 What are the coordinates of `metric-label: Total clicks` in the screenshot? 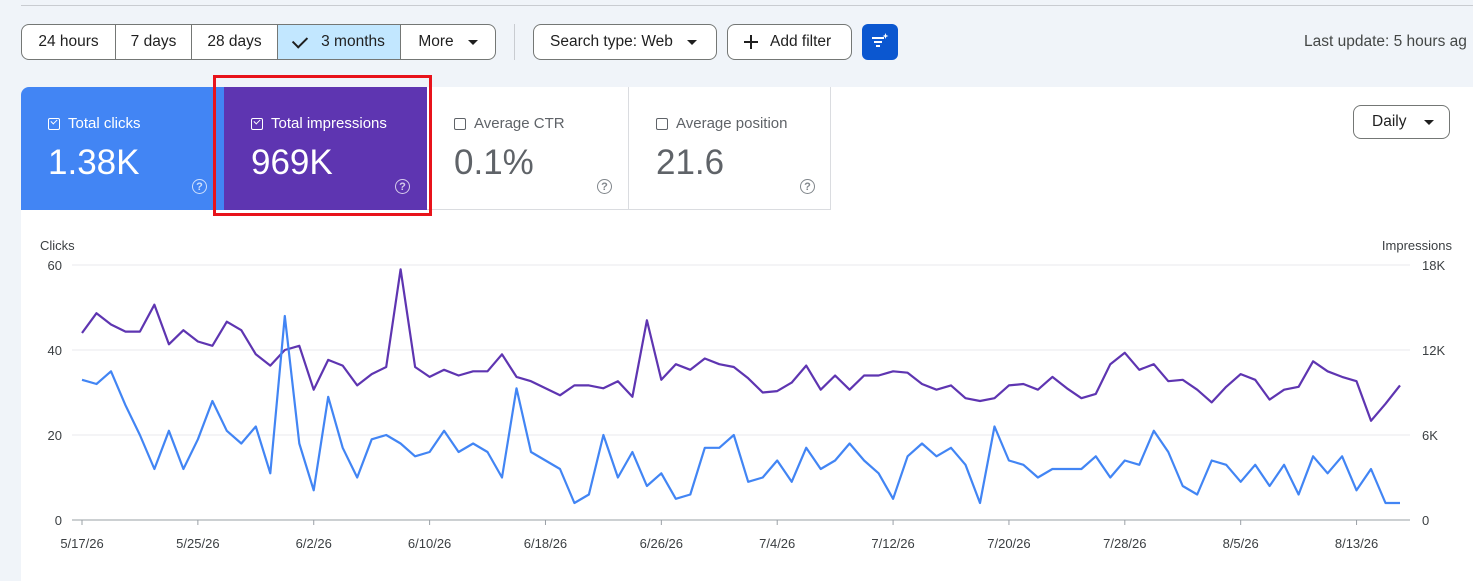 It's located at (104, 123).